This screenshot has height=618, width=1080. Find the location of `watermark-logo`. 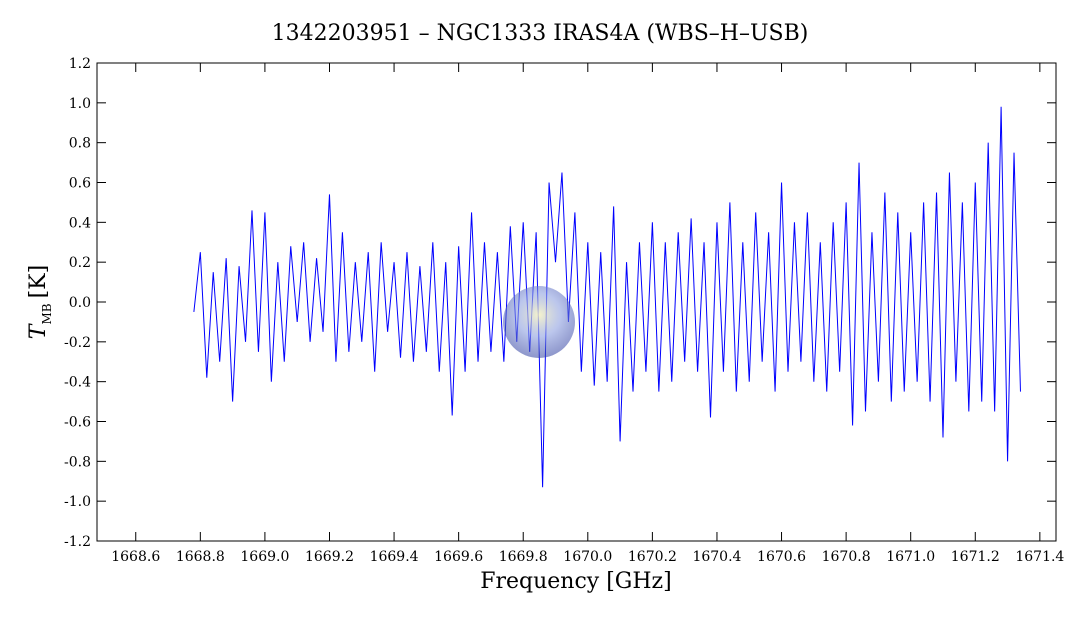

watermark-logo is located at coordinates (539, 322).